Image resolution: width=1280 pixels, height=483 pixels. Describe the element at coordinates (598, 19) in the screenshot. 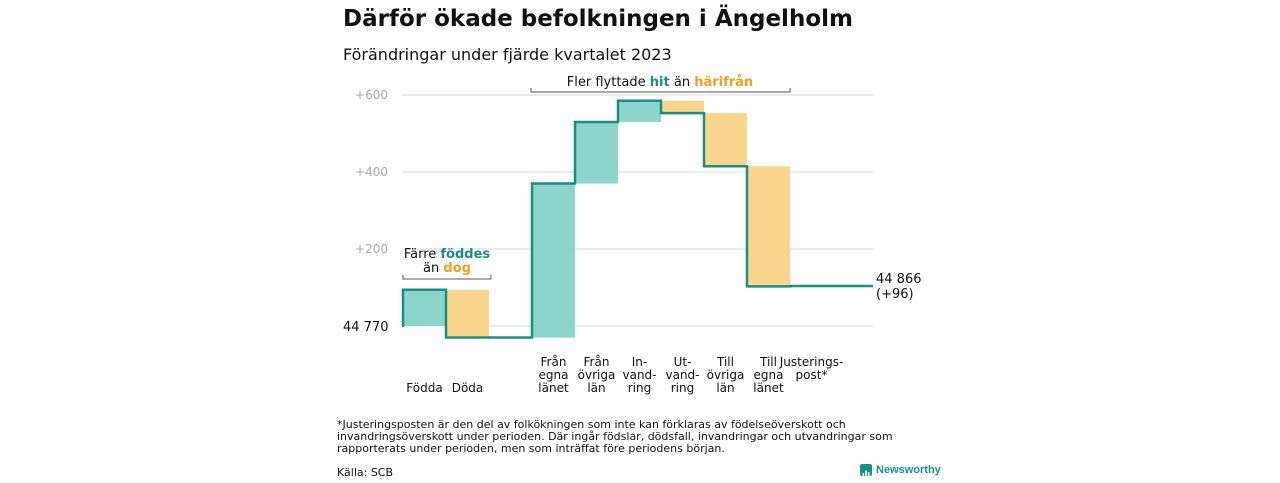

I see `chart-title: Därför ökade befolkningen i Ängelholm` at that location.